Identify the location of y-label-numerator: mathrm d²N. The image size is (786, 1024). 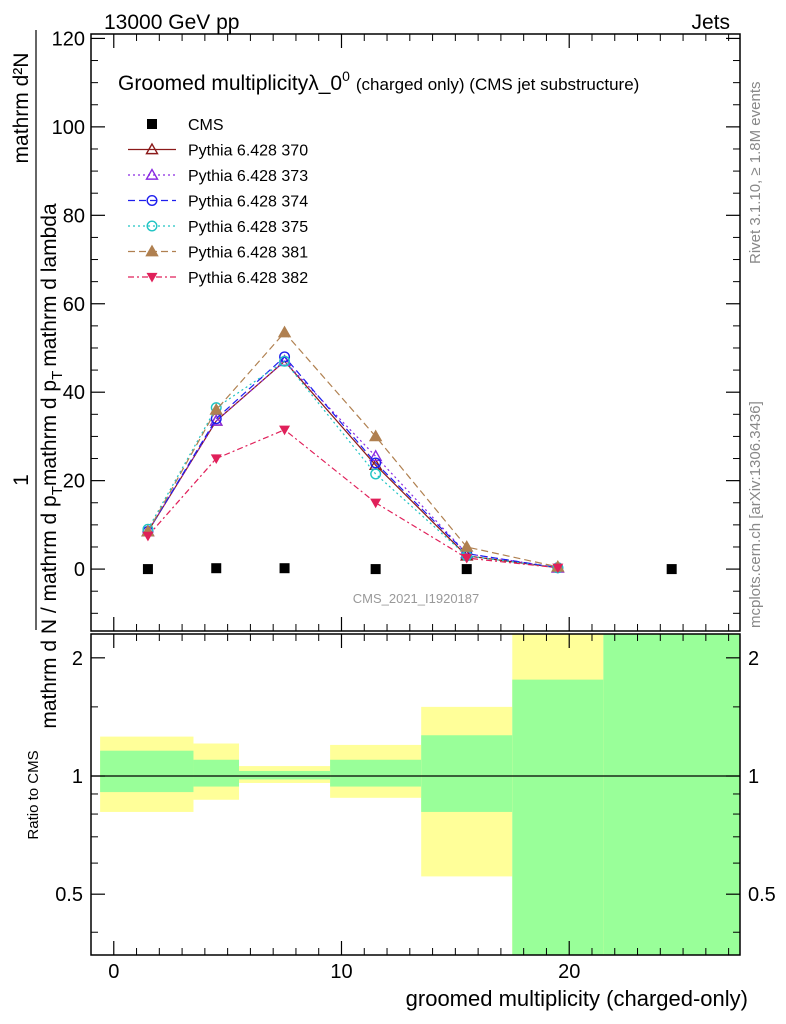
(21, 108).